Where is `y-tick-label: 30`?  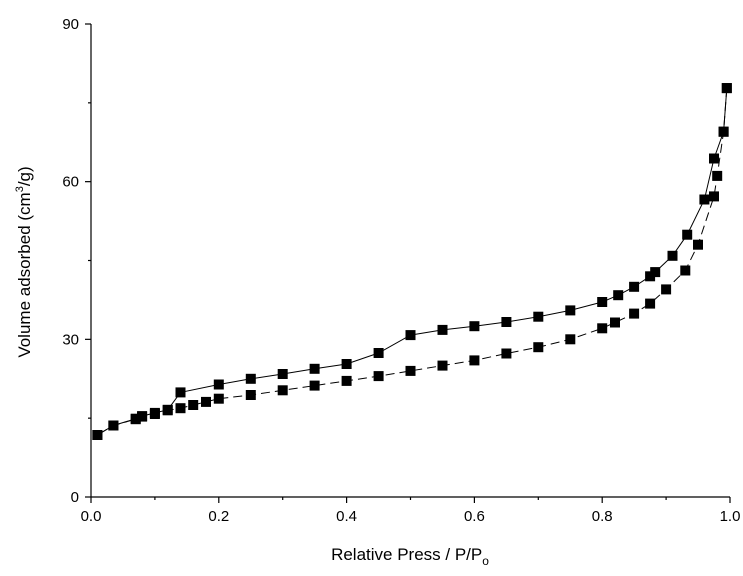
y-tick-label: 30 is located at coordinates (70, 339).